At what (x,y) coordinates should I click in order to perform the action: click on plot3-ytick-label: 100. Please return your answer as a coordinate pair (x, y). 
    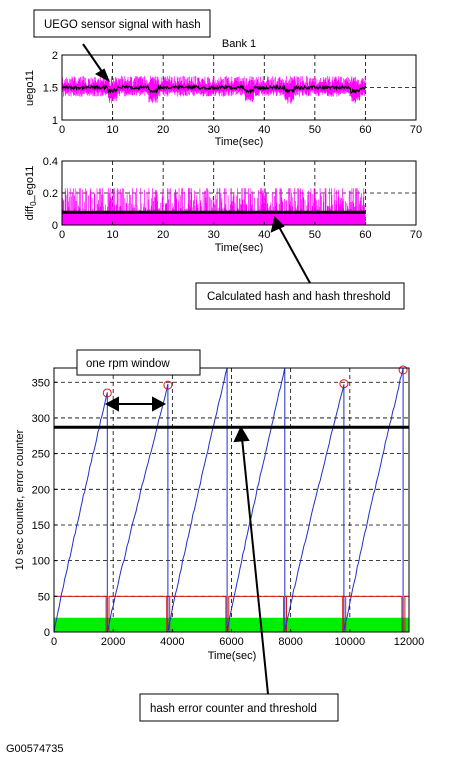
    Looking at the image, I should click on (41, 562).